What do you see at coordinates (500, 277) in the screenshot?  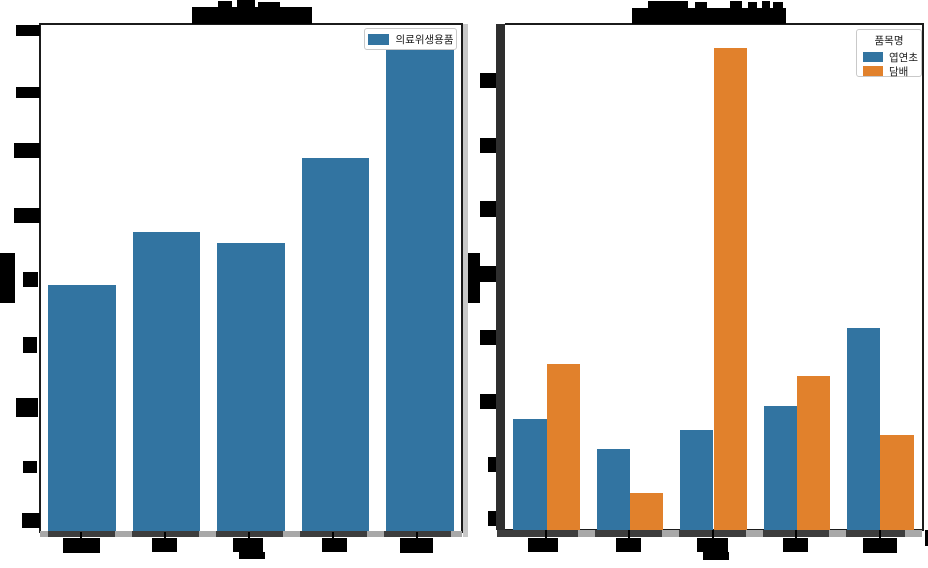 I see `yaxis-strip-redaction` at bounding box center [500, 277].